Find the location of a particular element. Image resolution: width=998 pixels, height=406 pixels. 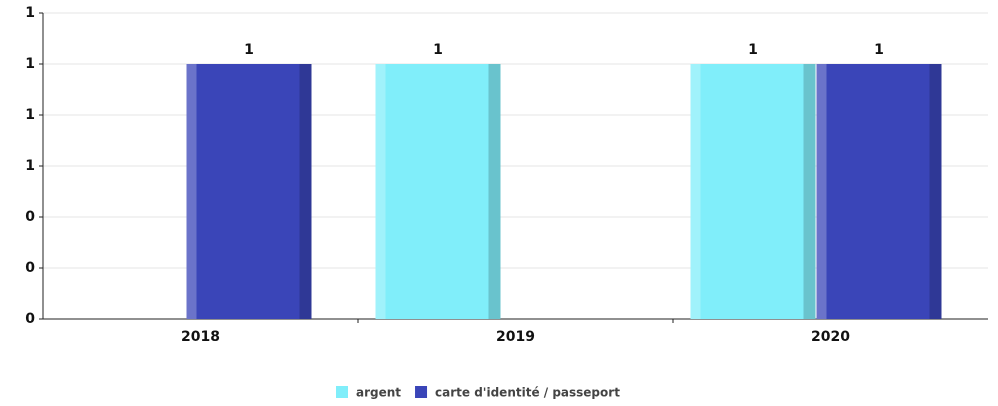

legend-label: argent is located at coordinates (378, 393).